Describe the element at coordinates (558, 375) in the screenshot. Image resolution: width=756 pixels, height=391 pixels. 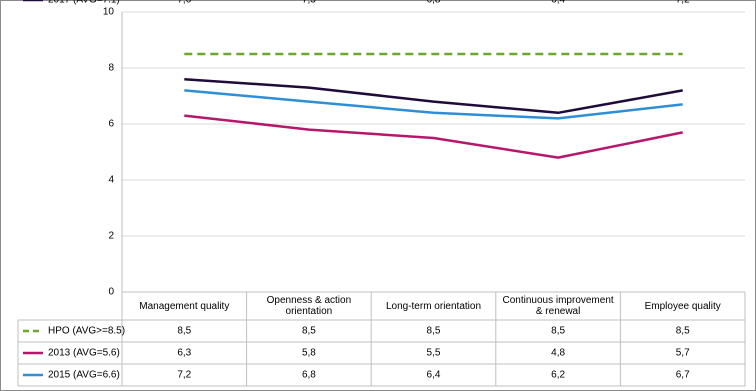
I see `table-value: 6,2` at that location.